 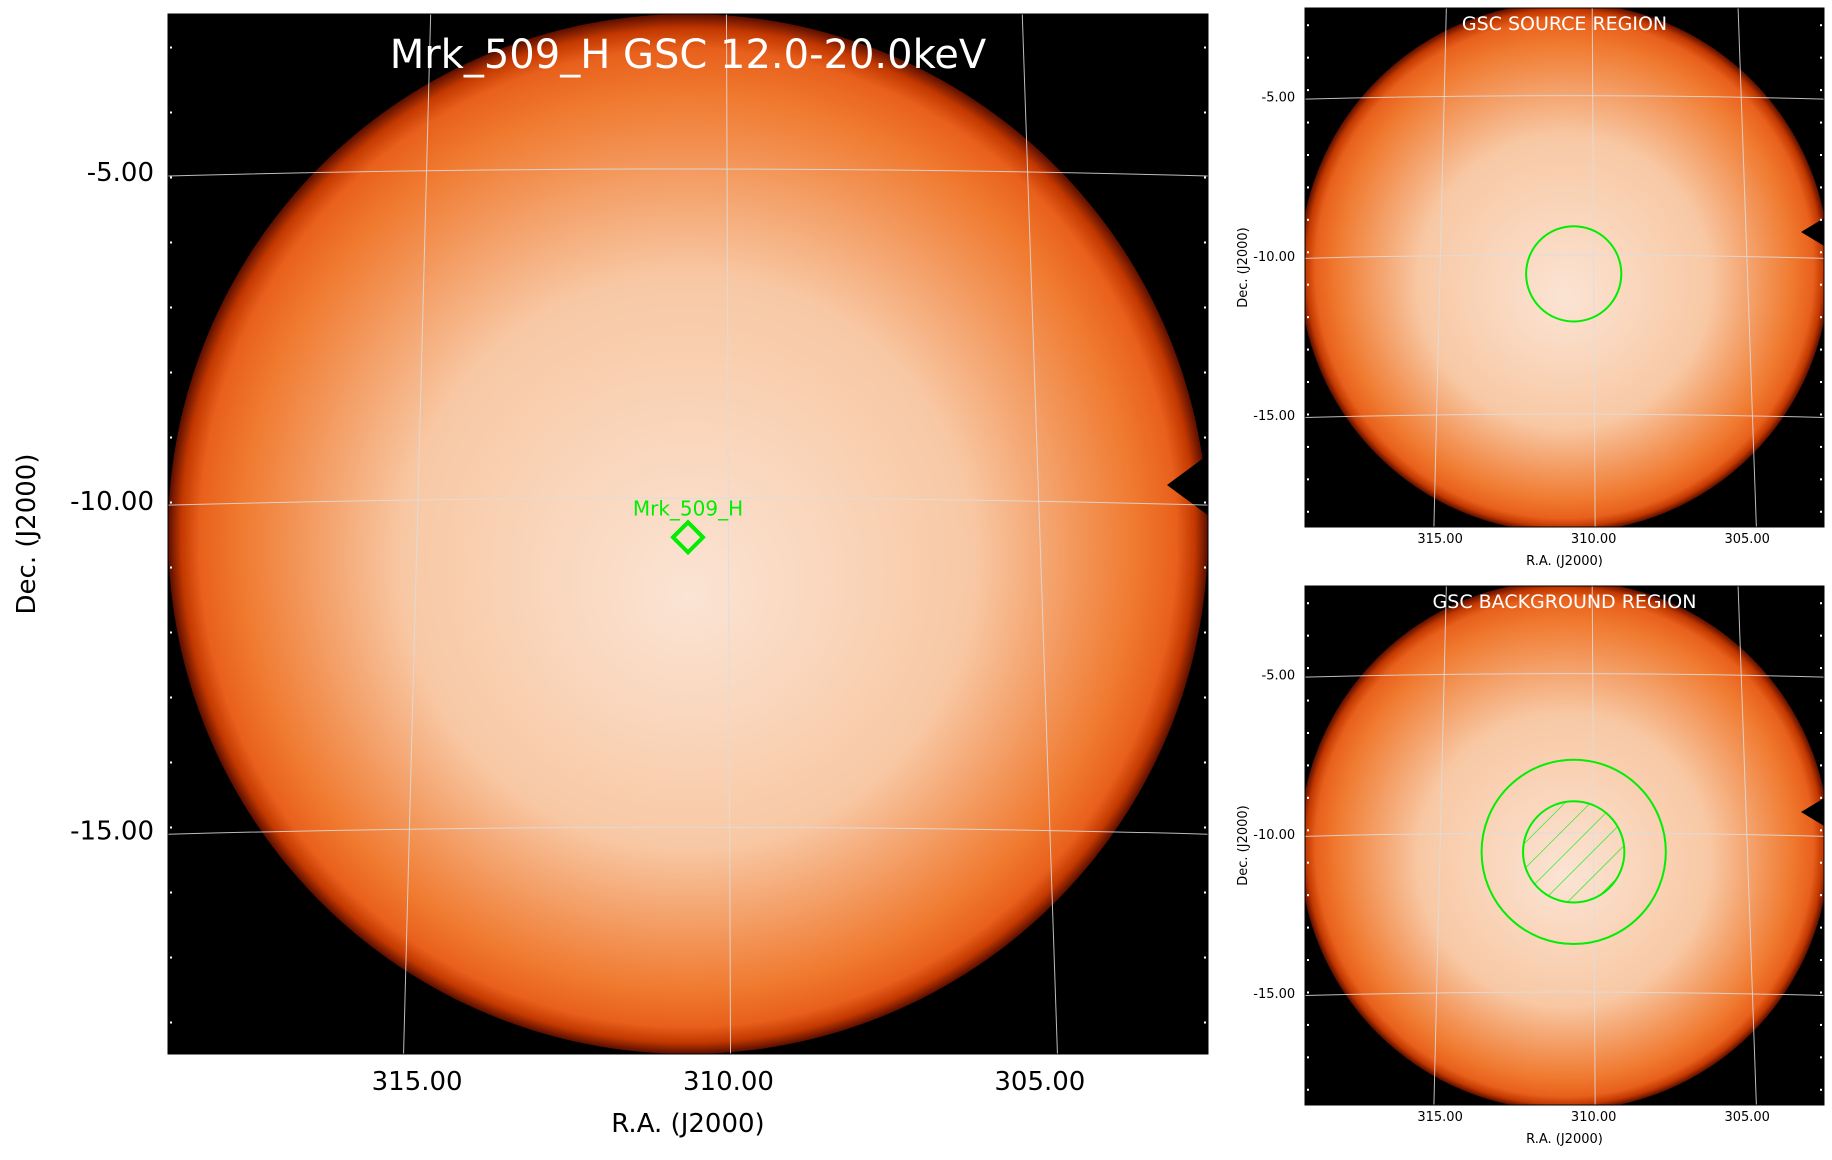 What do you see at coordinates (688, 537) in the screenshot?
I see `source-marker` at bounding box center [688, 537].